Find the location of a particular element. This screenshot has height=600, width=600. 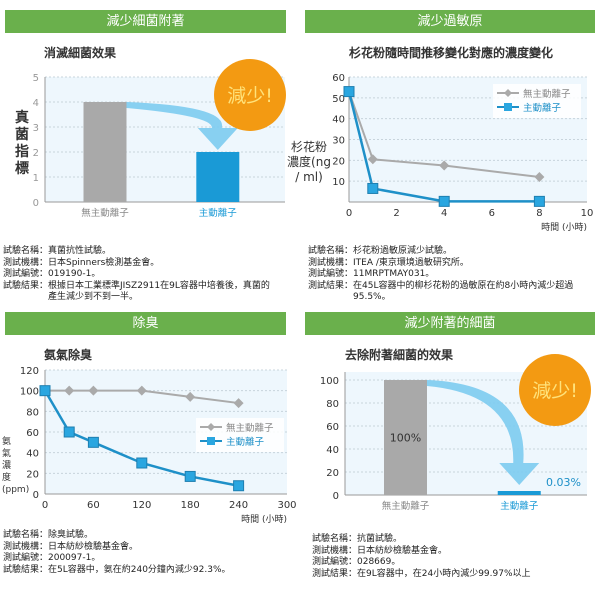

x-tick-label: 120 is located at coordinates (141, 505).